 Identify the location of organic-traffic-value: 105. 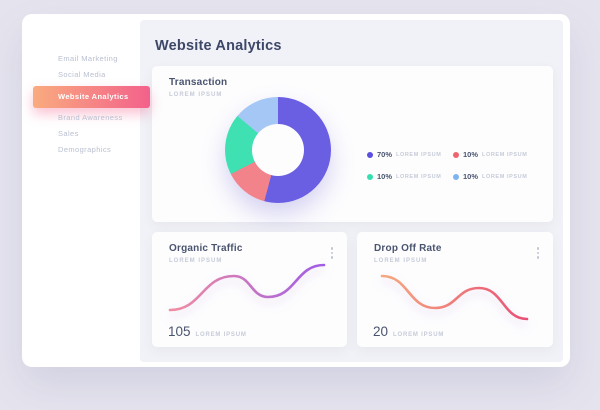
(179, 331).